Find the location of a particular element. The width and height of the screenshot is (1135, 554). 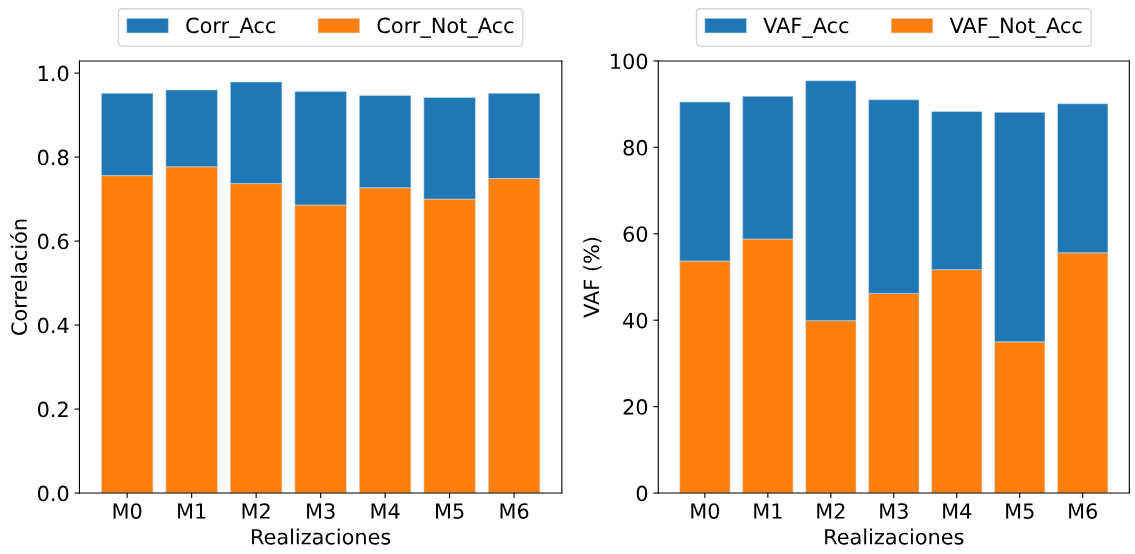

y-tick-label: 60 is located at coordinates (635, 234).